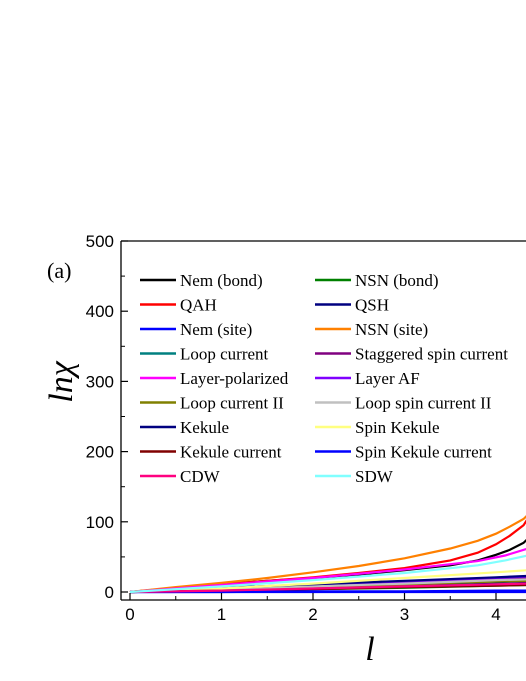 This screenshot has height=681, width=526. I want to click on legend-label-14: Kekule current, so click(231, 452).